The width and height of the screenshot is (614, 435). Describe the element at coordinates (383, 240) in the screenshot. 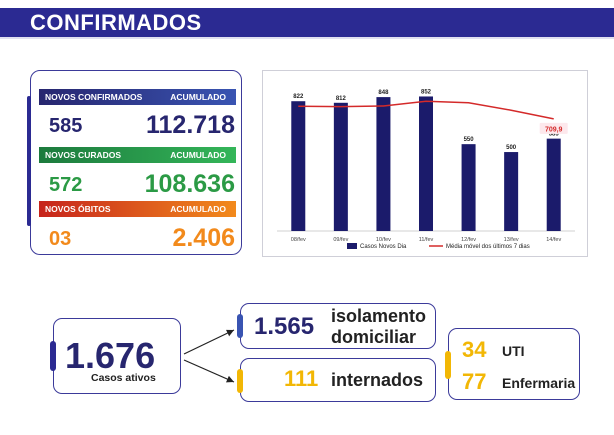

I see `x-tick-label: 10/fev` at that location.